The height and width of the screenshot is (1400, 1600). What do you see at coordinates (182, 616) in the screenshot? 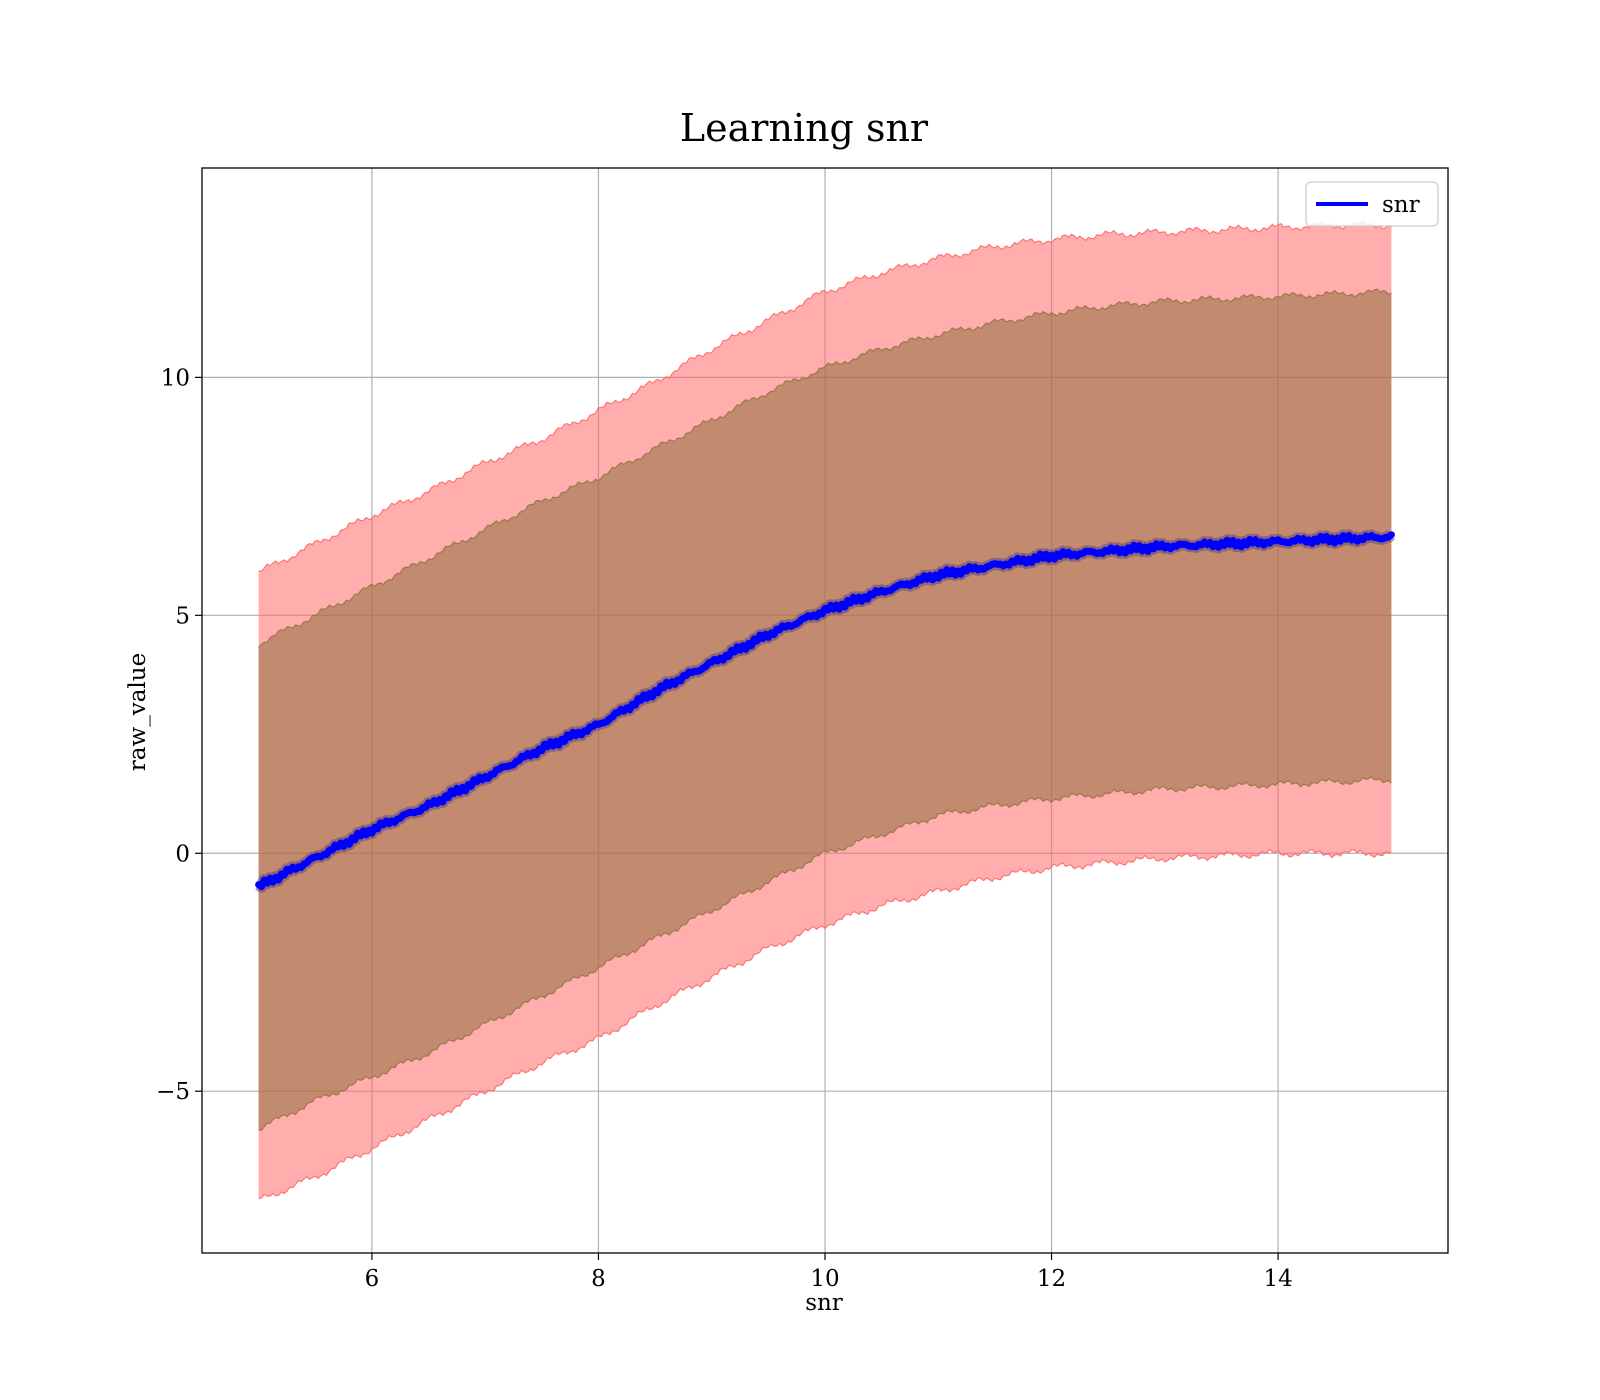
I see `y-tick-label: 5` at bounding box center [182, 616].